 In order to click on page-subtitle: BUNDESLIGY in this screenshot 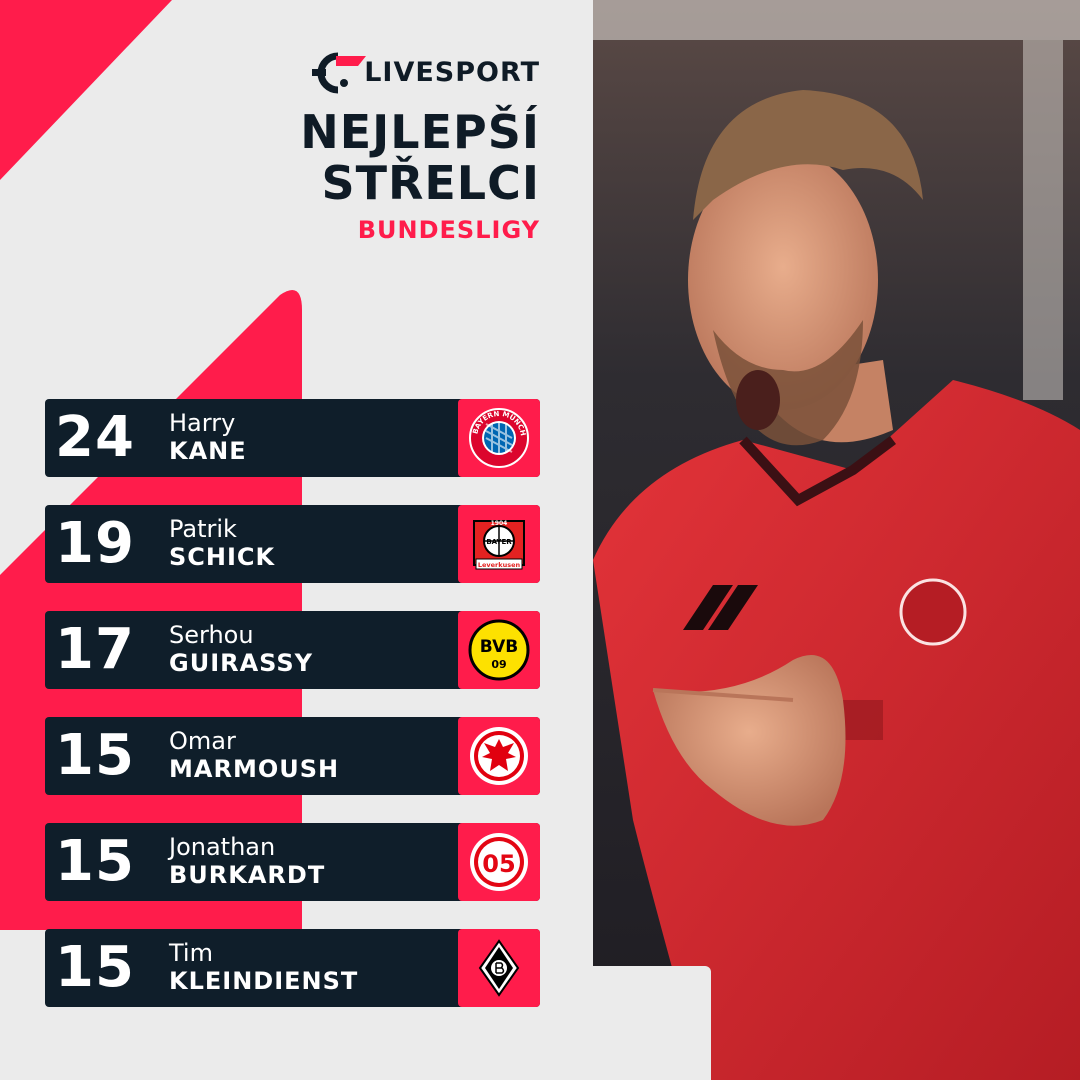, I will do `click(448, 230)`.